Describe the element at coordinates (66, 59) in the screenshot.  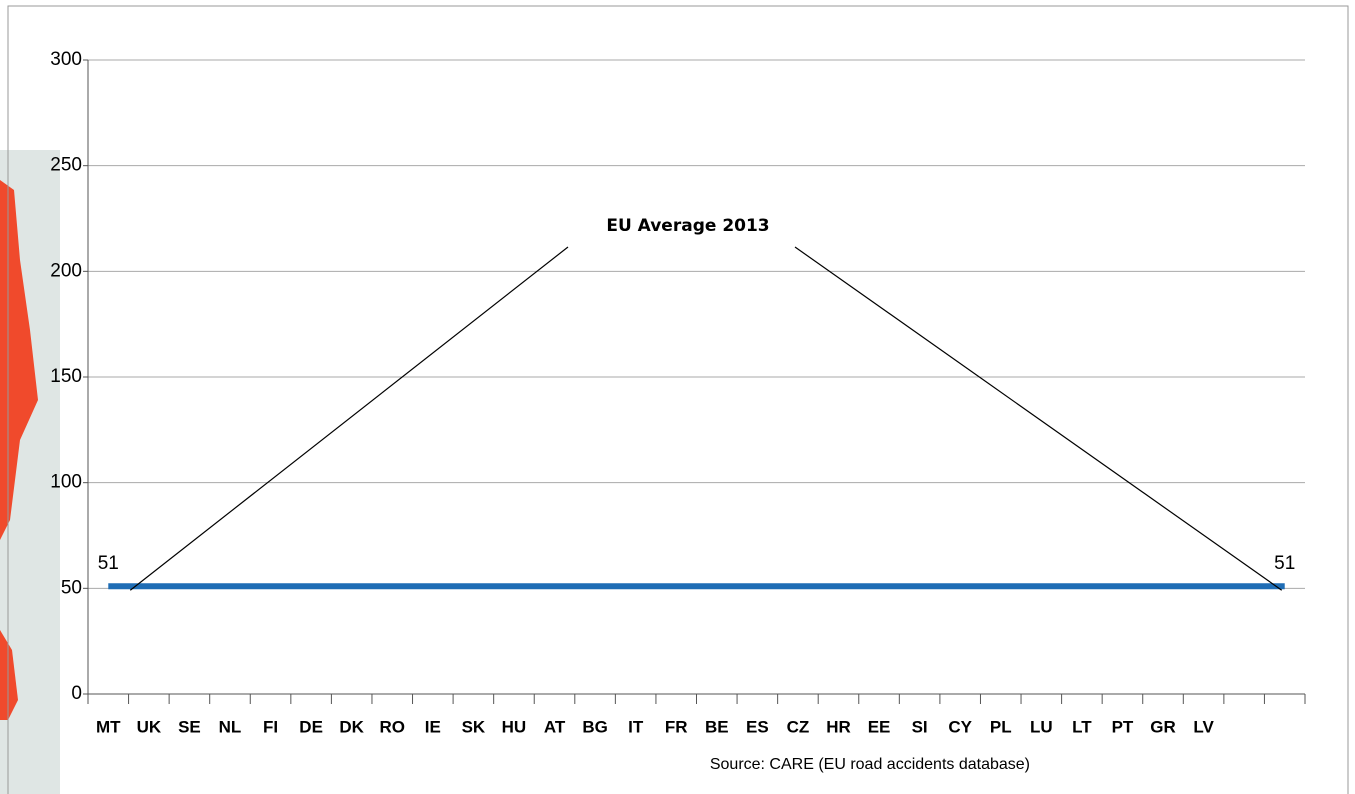
I see `y-tick-label: 300` at that location.